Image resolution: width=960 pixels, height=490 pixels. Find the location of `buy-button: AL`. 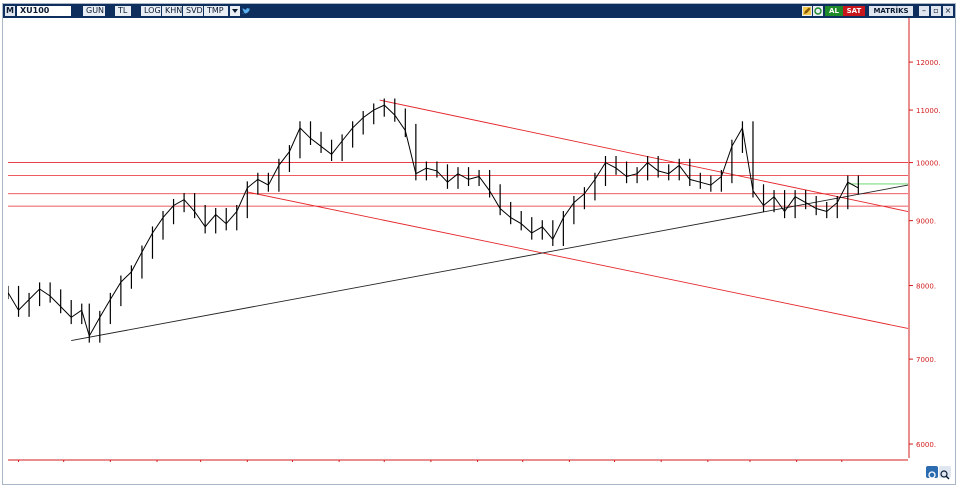

buy-button: AL is located at coordinates (834, 11).